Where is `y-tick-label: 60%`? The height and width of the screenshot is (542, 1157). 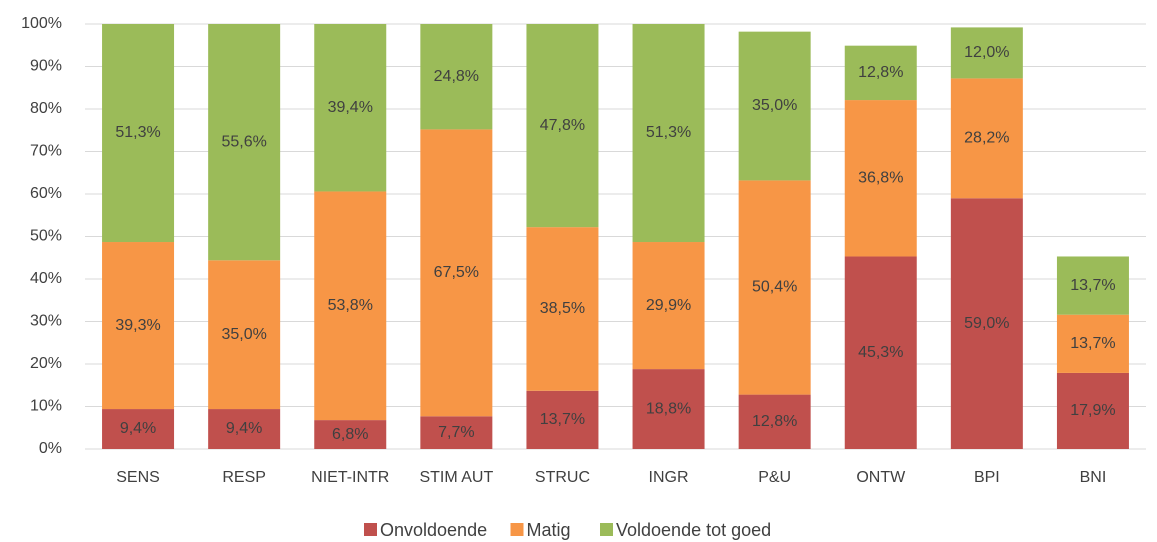 y-tick-label: 60% is located at coordinates (46, 193).